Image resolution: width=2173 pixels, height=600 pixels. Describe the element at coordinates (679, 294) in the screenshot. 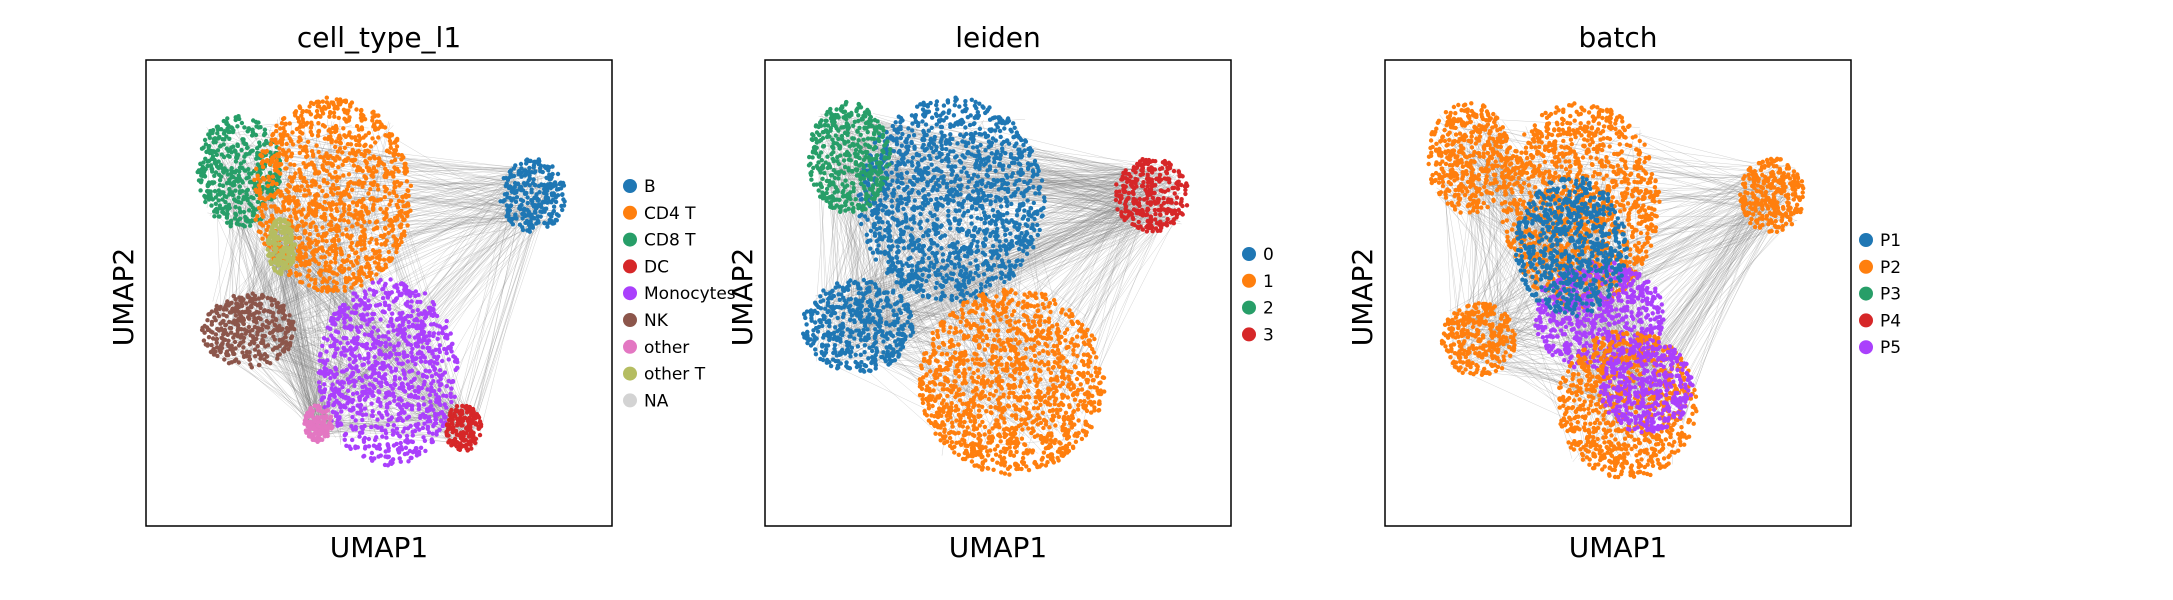

I see `legend-item: Monocytes` at that location.